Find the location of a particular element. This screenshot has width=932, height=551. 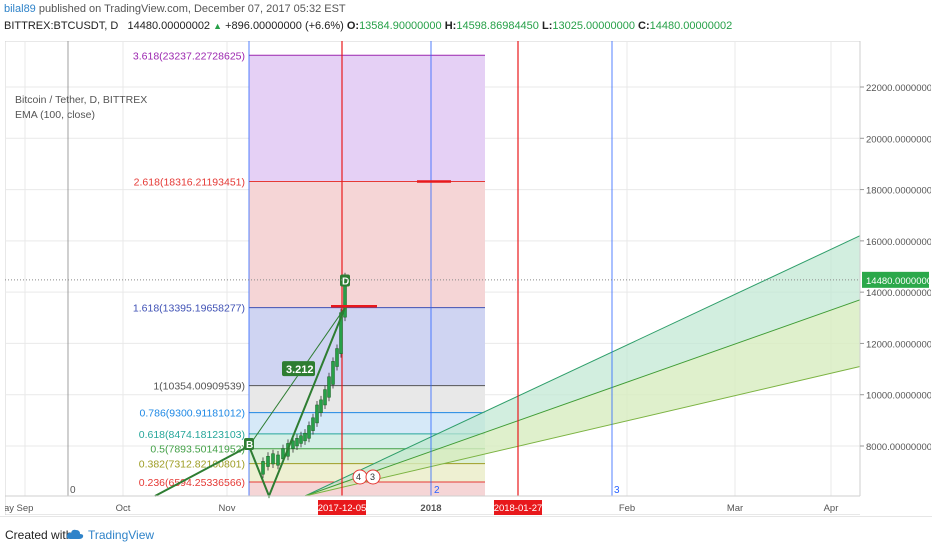

fib-level-label: 0.618(8474.18123103) is located at coordinates (192, 435).